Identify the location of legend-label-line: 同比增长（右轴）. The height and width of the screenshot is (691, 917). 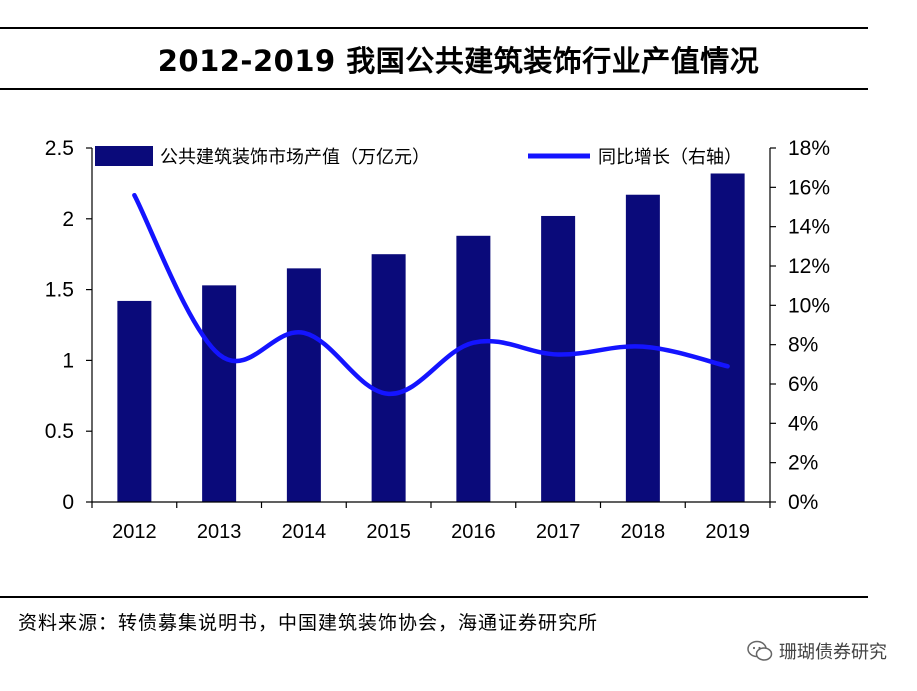
(670, 157).